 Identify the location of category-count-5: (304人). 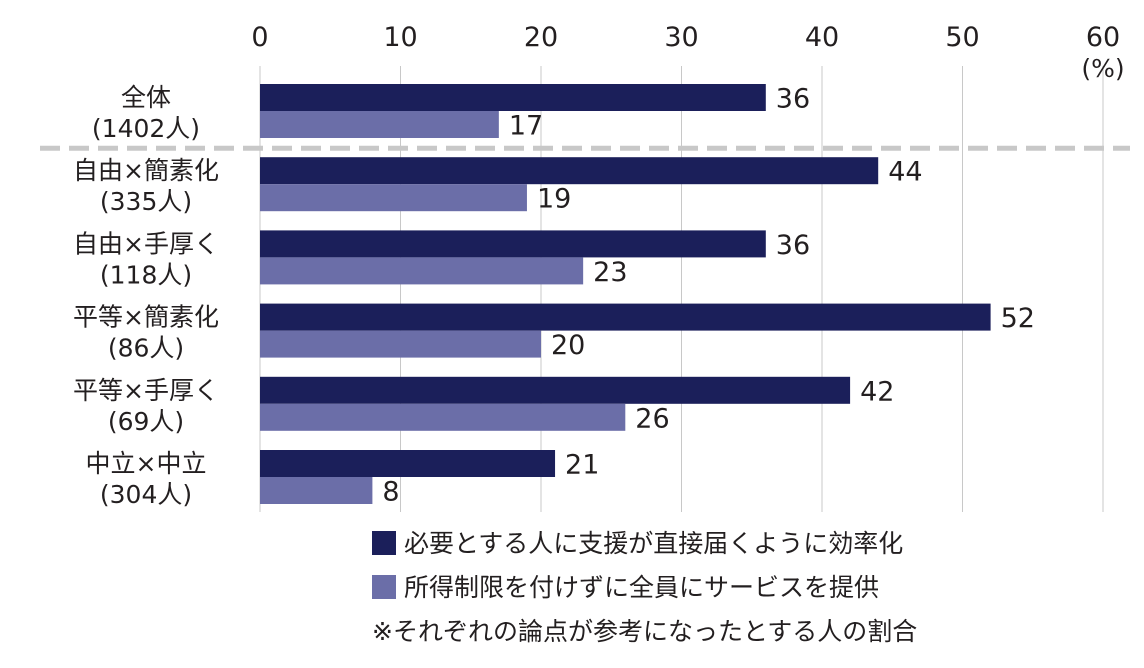
(146, 494).